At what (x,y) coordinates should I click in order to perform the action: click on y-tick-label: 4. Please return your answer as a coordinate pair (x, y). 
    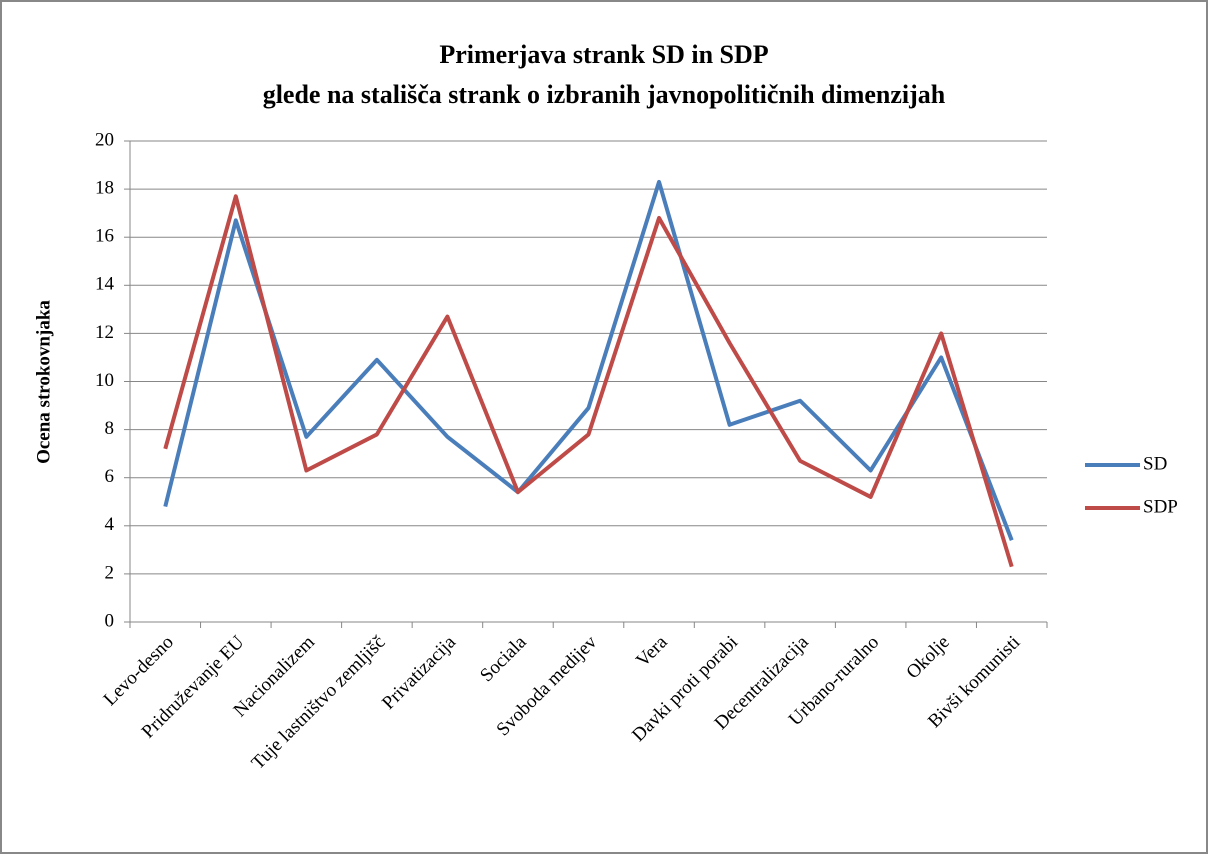
    Looking at the image, I should click on (110, 524).